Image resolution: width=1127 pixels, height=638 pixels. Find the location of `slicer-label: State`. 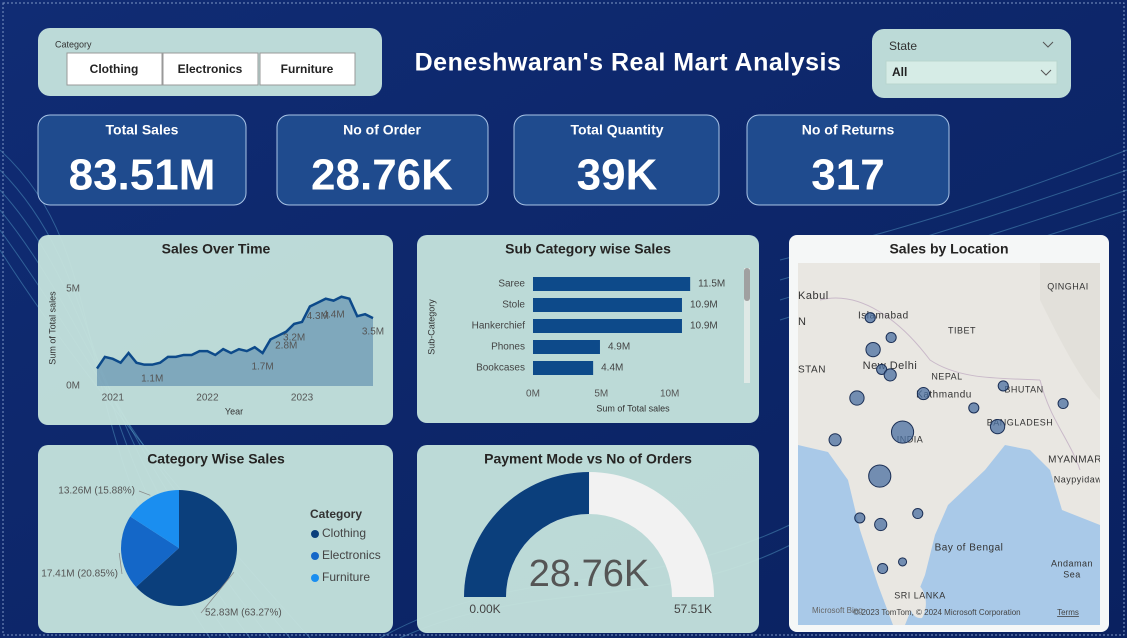

slicer-label: State is located at coordinates (903, 46).